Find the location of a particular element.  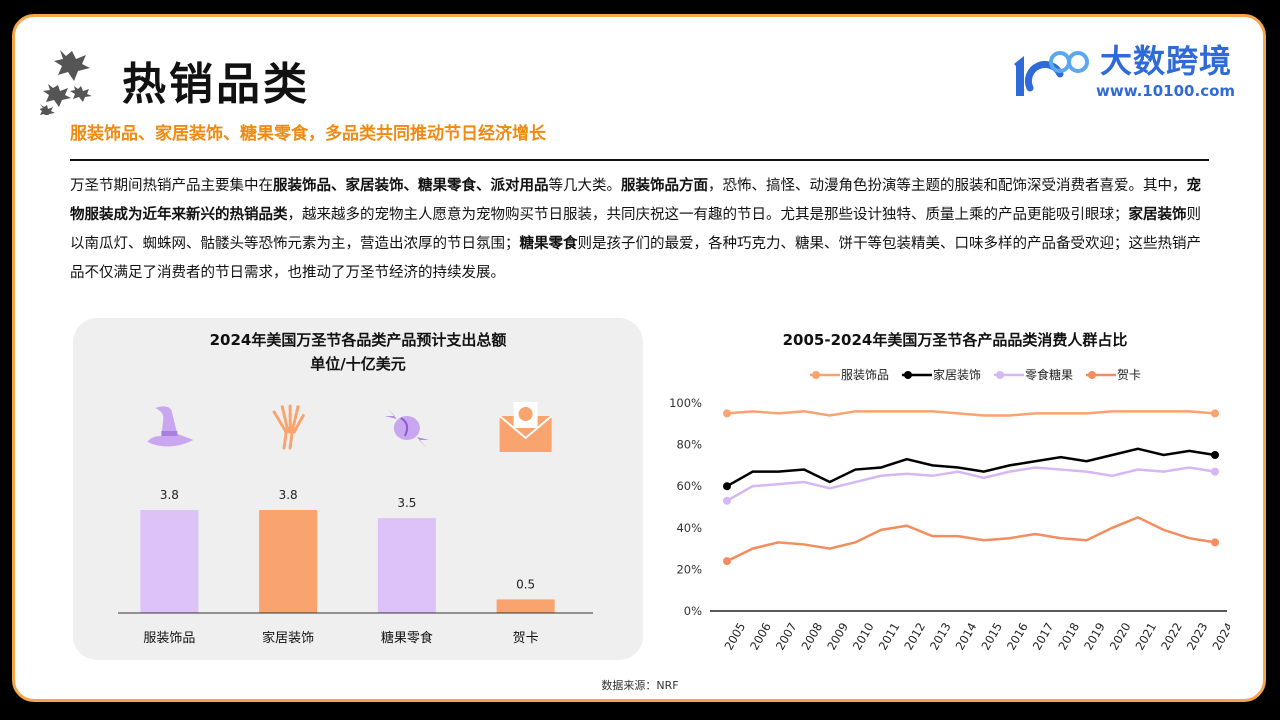

logo-name: 大数跨境 is located at coordinates (1166, 61).